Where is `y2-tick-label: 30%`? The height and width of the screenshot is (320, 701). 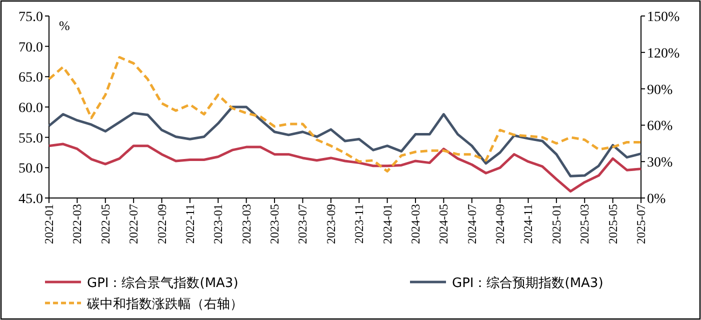
y2-tick-label: 30% is located at coordinates (660, 163).